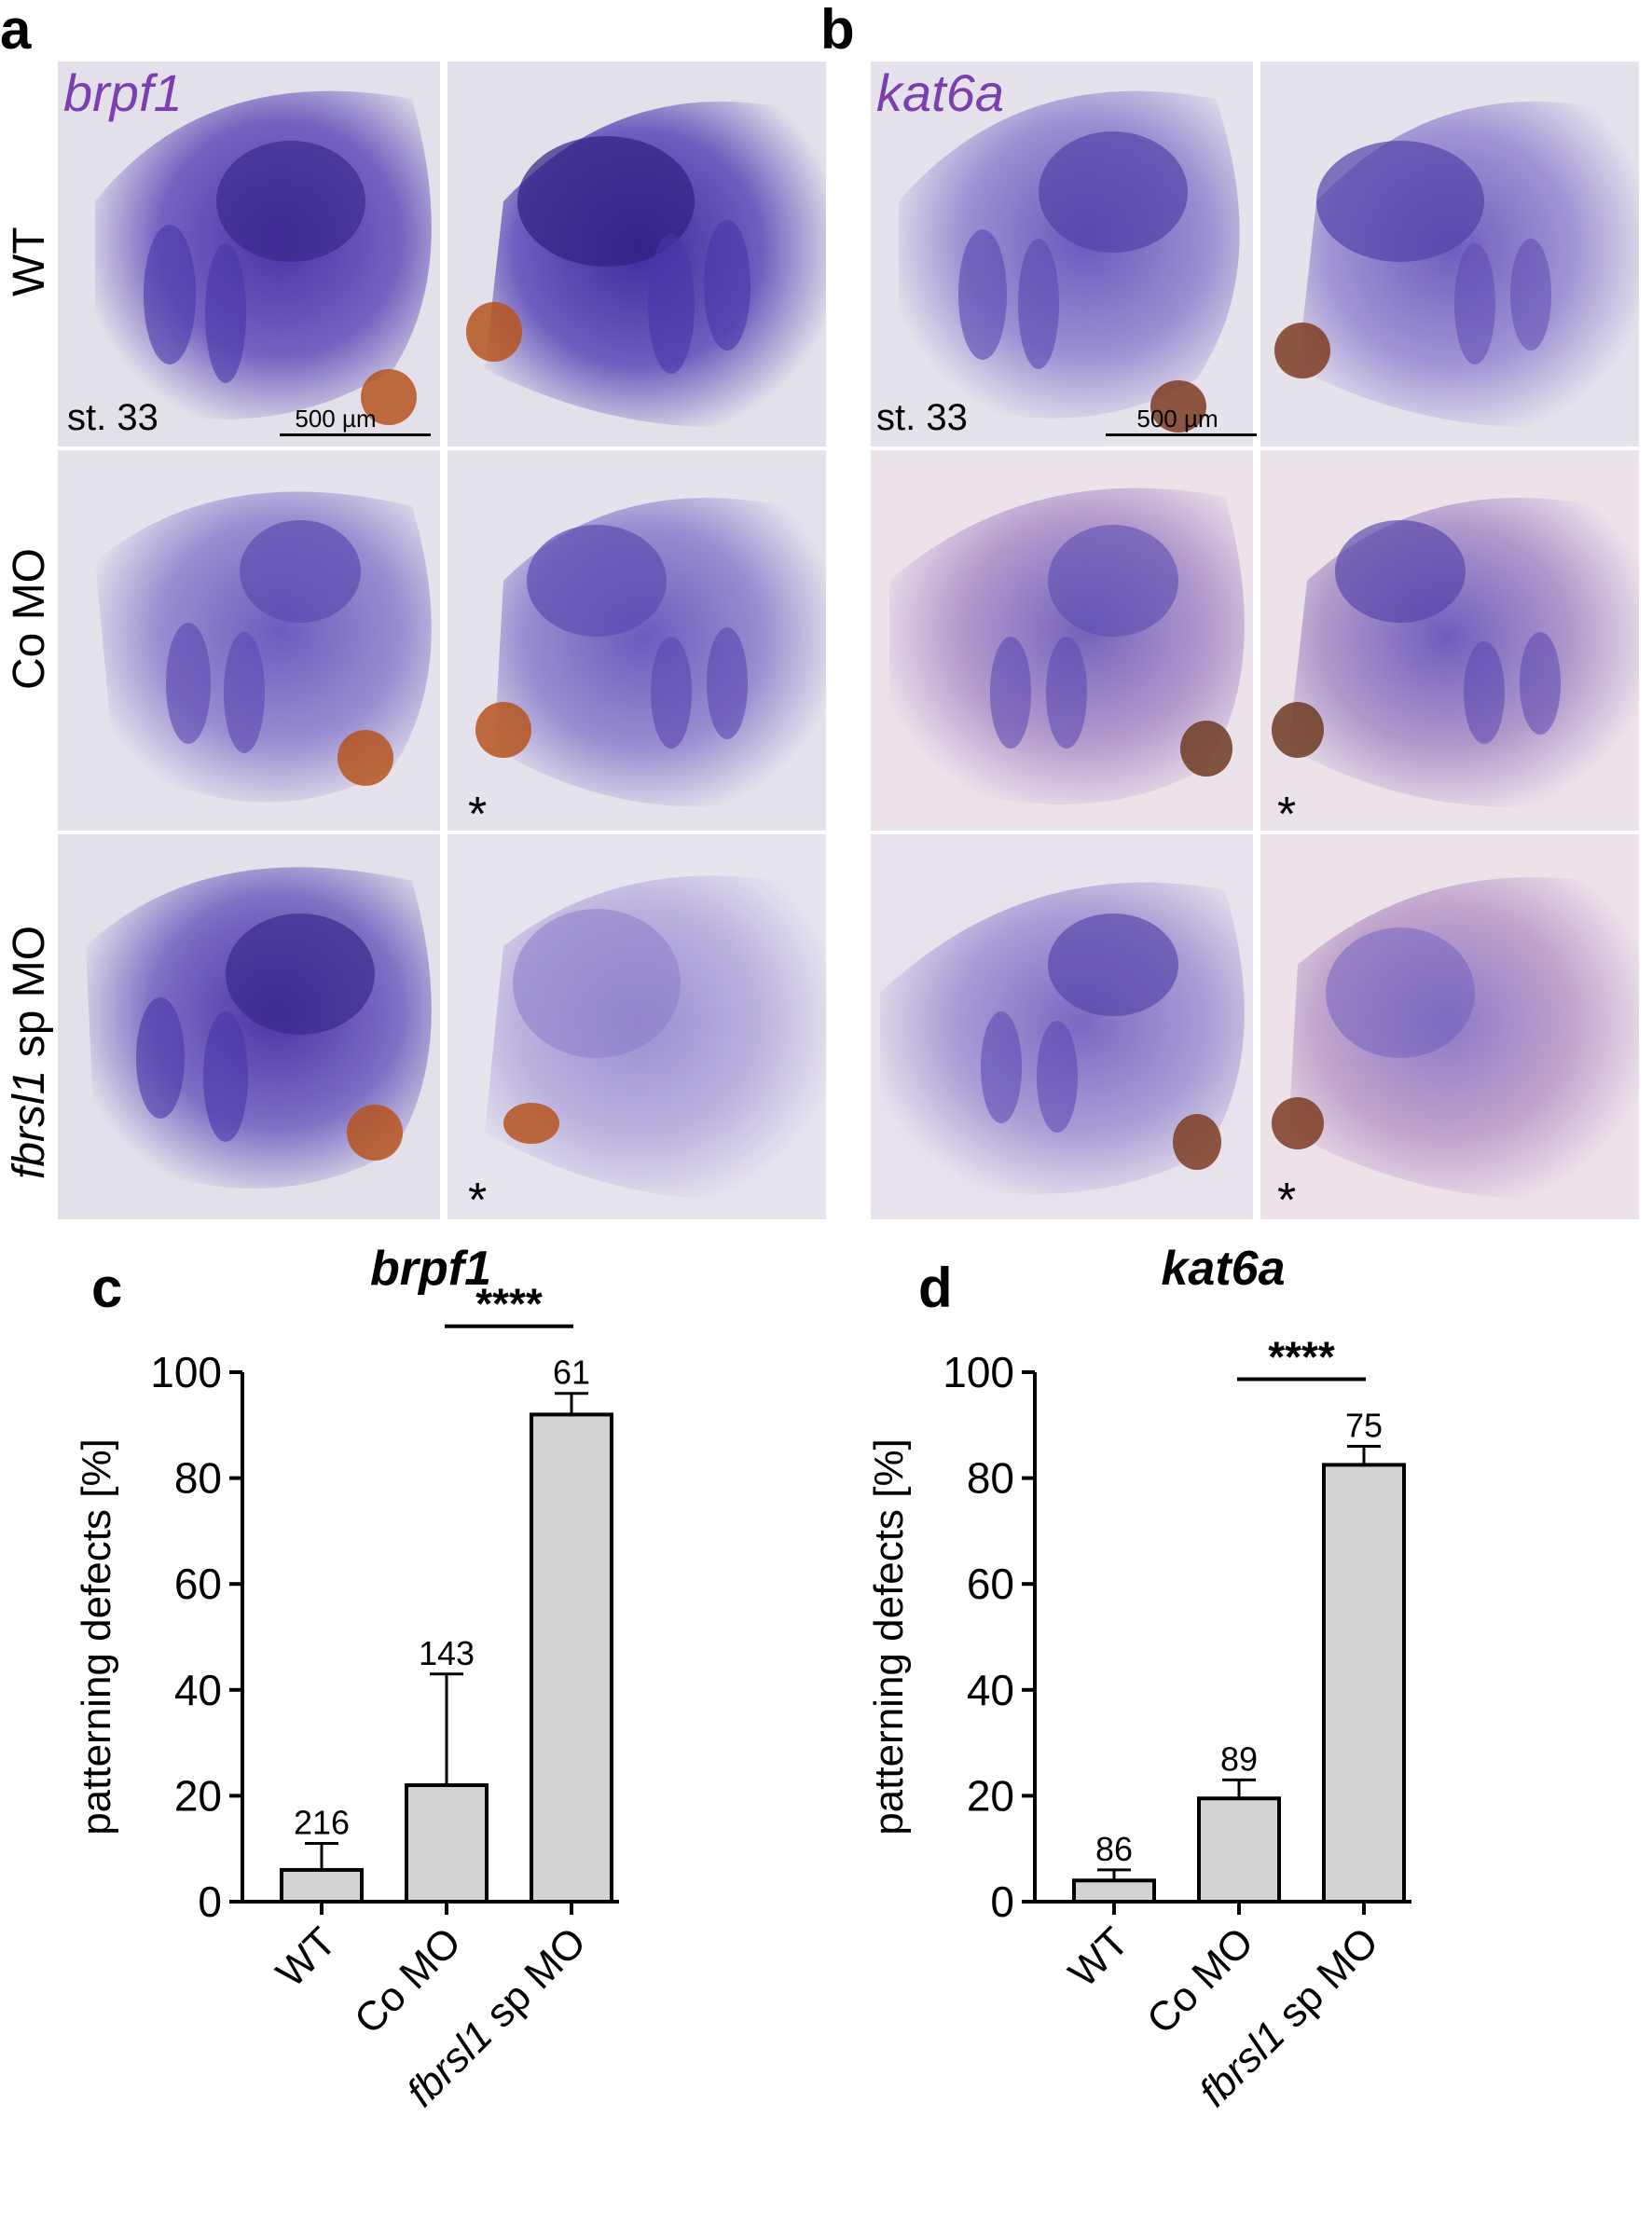 The width and height of the screenshot is (1652, 2227). What do you see at coordinates (1002, 1902) in the screenshot?
I see `chart-d-y-tick-label: 0` at bounding box center [1002, 1902].